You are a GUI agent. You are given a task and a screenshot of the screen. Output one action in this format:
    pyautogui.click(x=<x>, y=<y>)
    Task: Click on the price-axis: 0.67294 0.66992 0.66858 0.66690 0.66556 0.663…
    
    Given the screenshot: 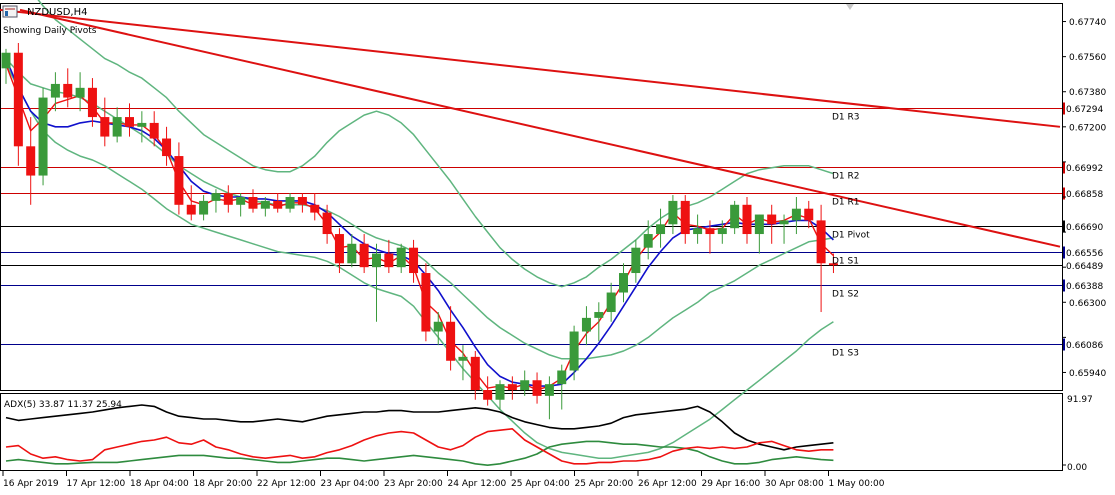 What is the action you would take?
    pyautogui.click(x=1088, y=198)
    